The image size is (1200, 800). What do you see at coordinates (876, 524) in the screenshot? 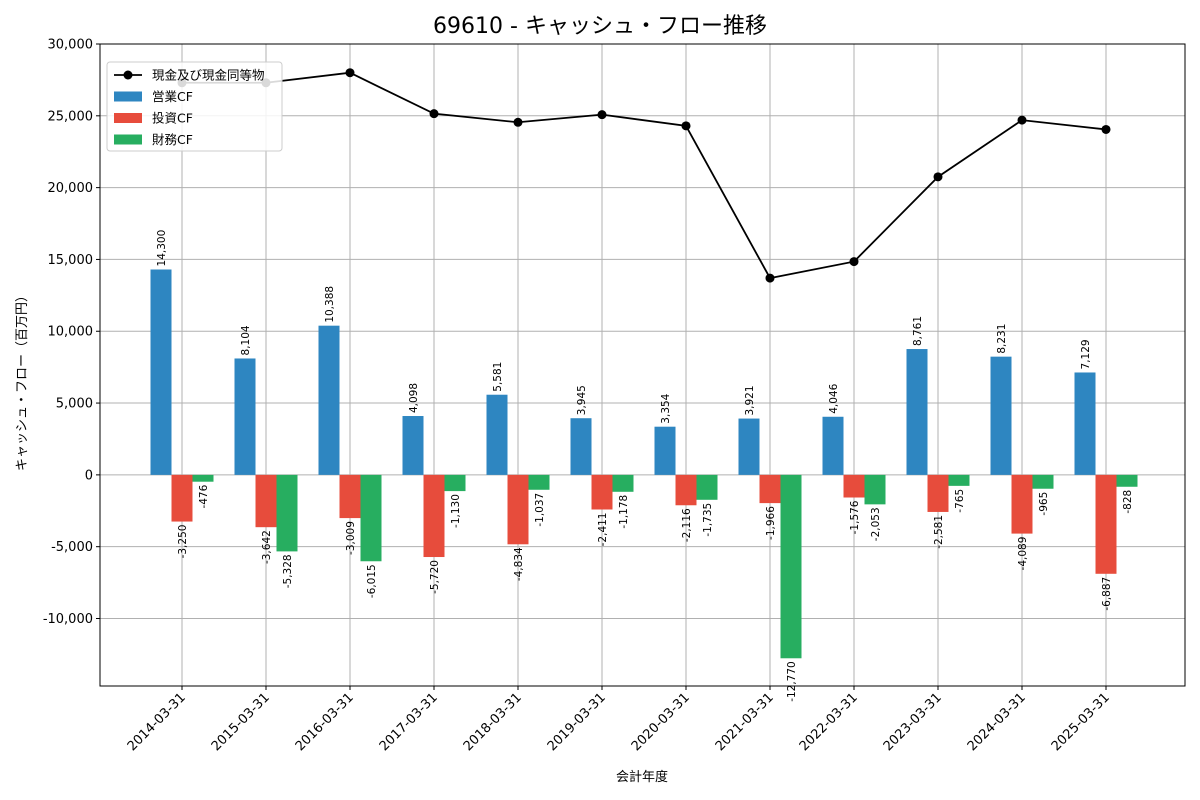
I see `bar-value-label: -2,053` at bounding box center [876, 524].